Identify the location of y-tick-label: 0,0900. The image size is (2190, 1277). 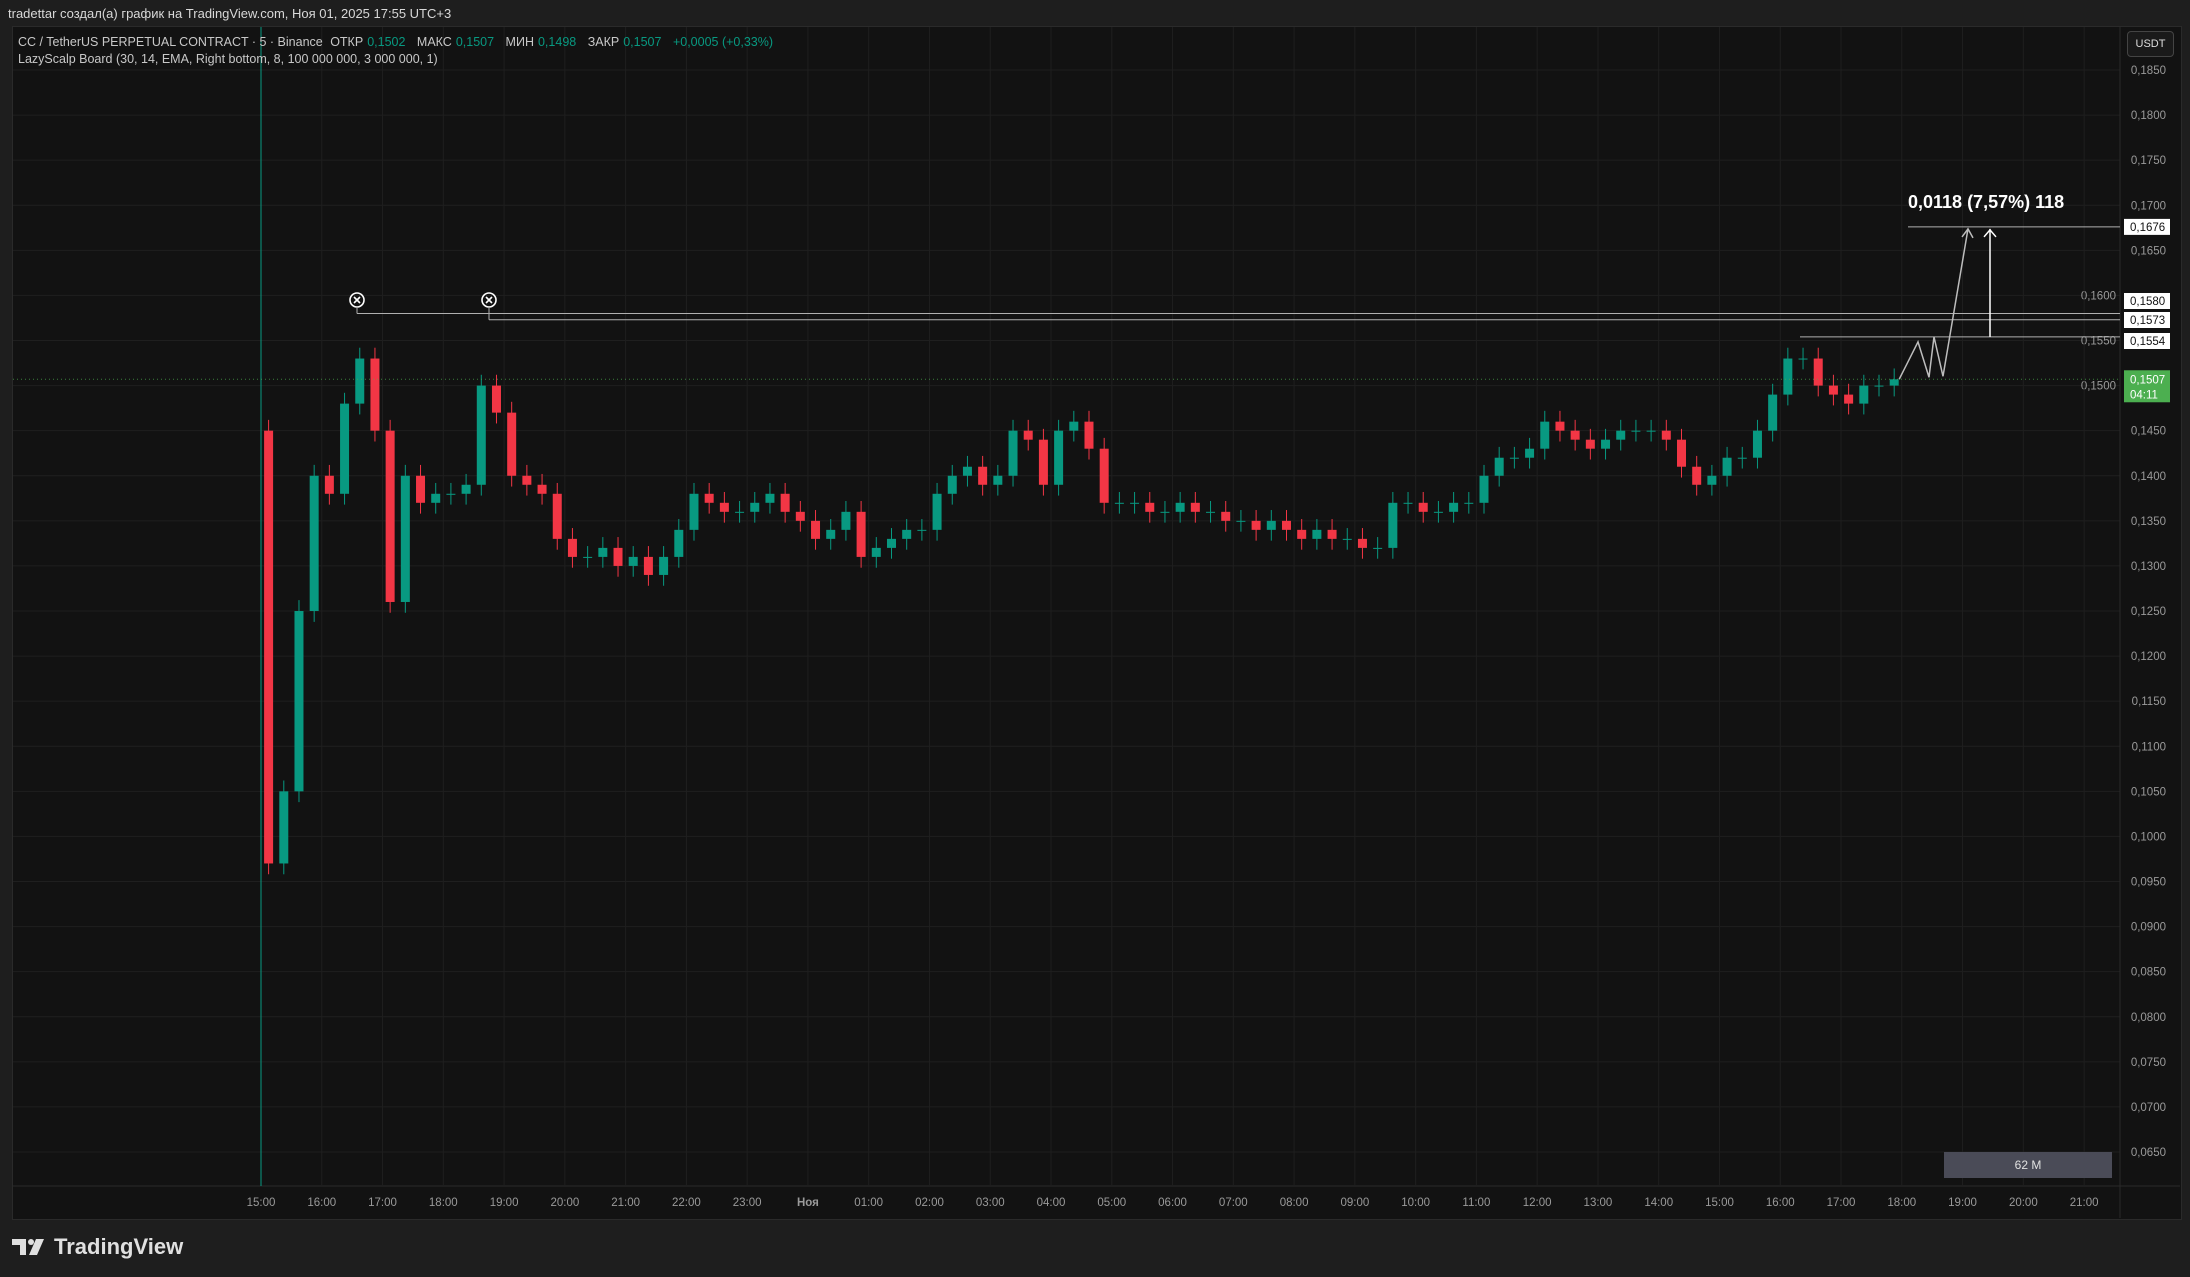
(2148, 928).